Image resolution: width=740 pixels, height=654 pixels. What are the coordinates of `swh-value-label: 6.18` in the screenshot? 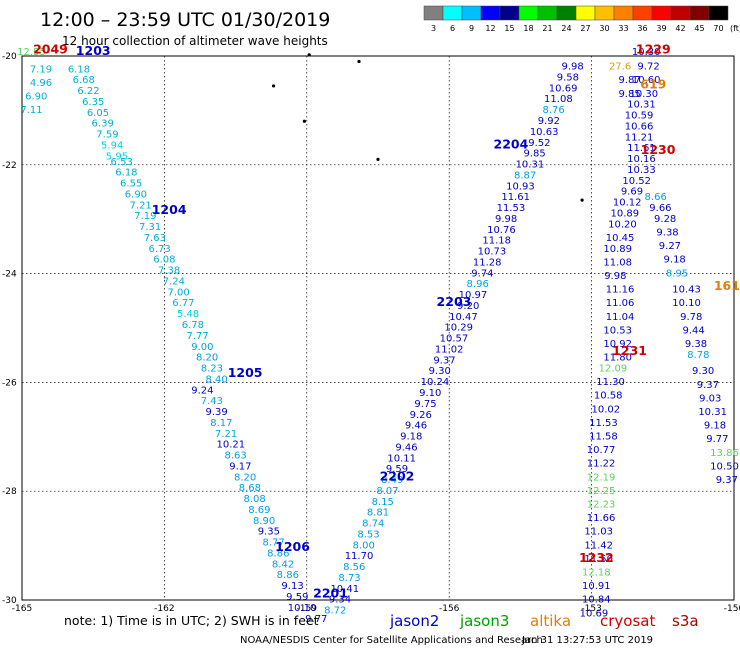 It's located at (126, 173).